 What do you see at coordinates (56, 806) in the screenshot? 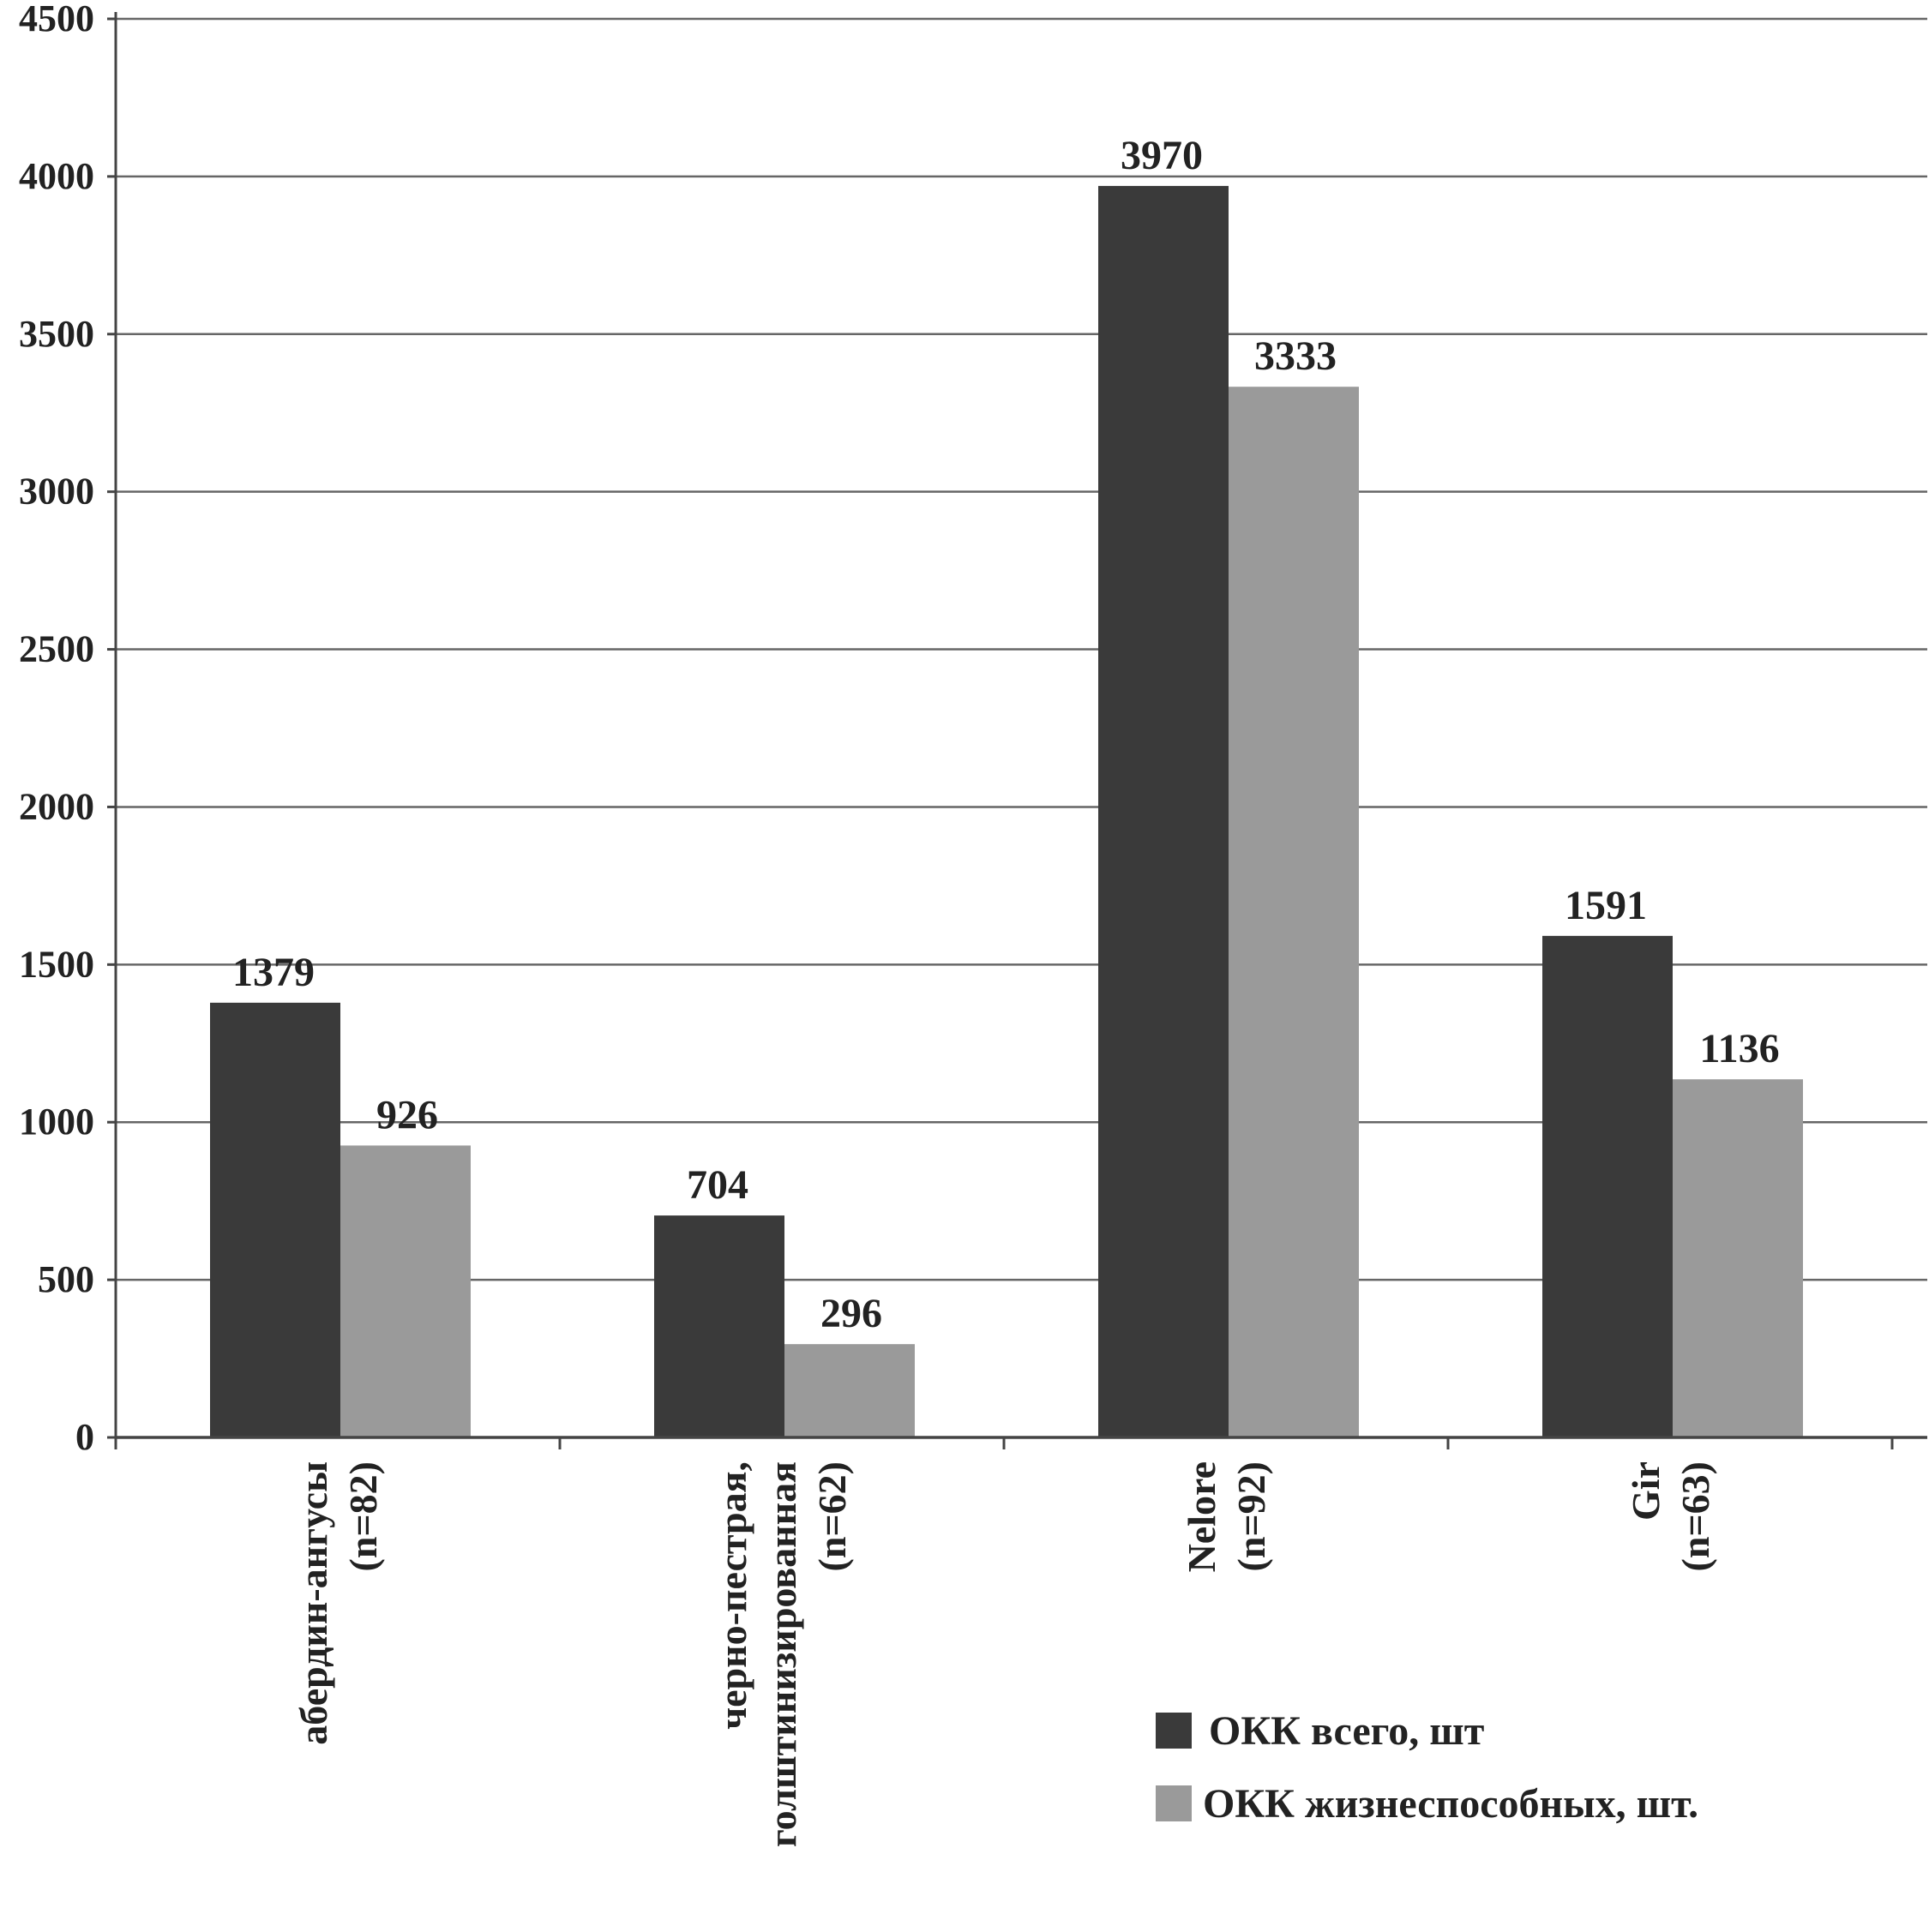
I see `y-tick-label: 2000` at bounding box center [56, 806].